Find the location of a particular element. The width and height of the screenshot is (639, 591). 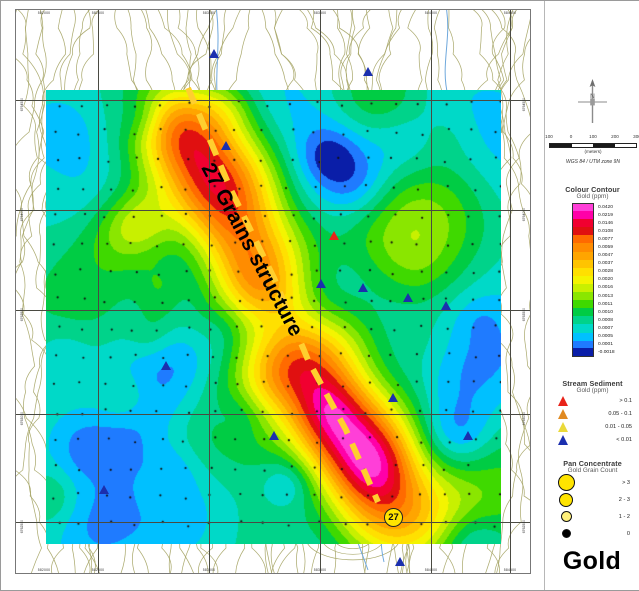

colour-contour-subtitle: Gold (ppm) is located at coordinates (592, 196).